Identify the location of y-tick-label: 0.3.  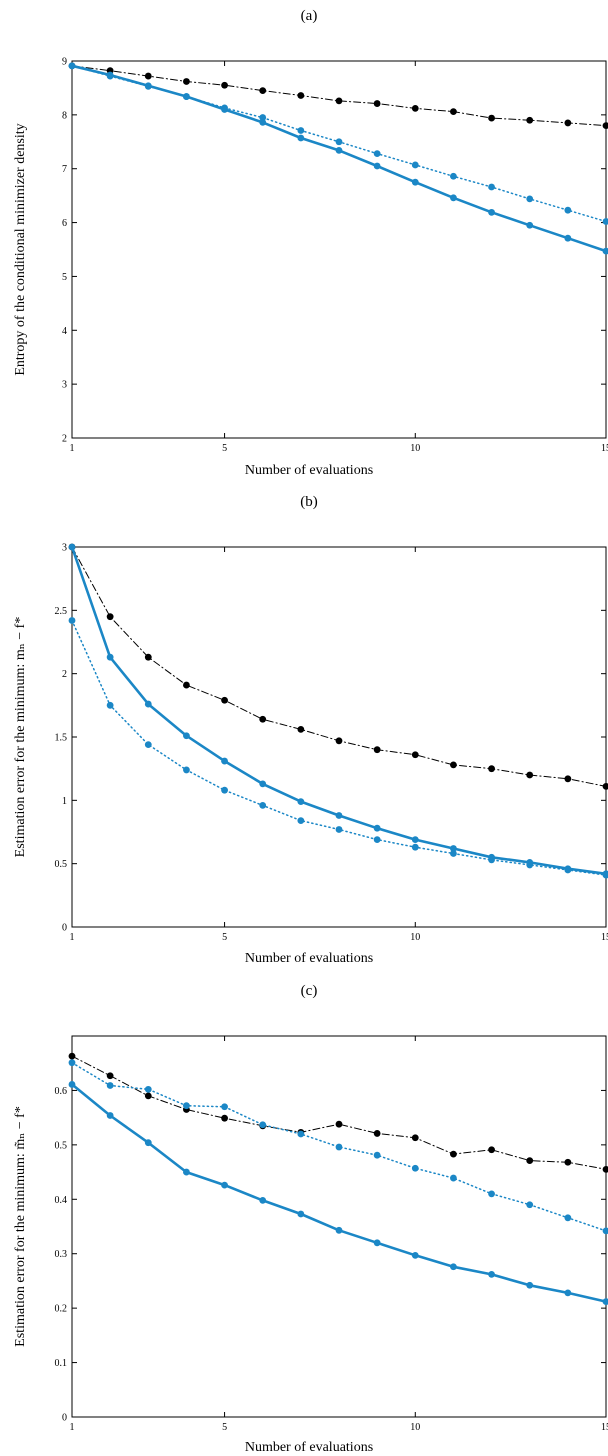
(61, 1254).